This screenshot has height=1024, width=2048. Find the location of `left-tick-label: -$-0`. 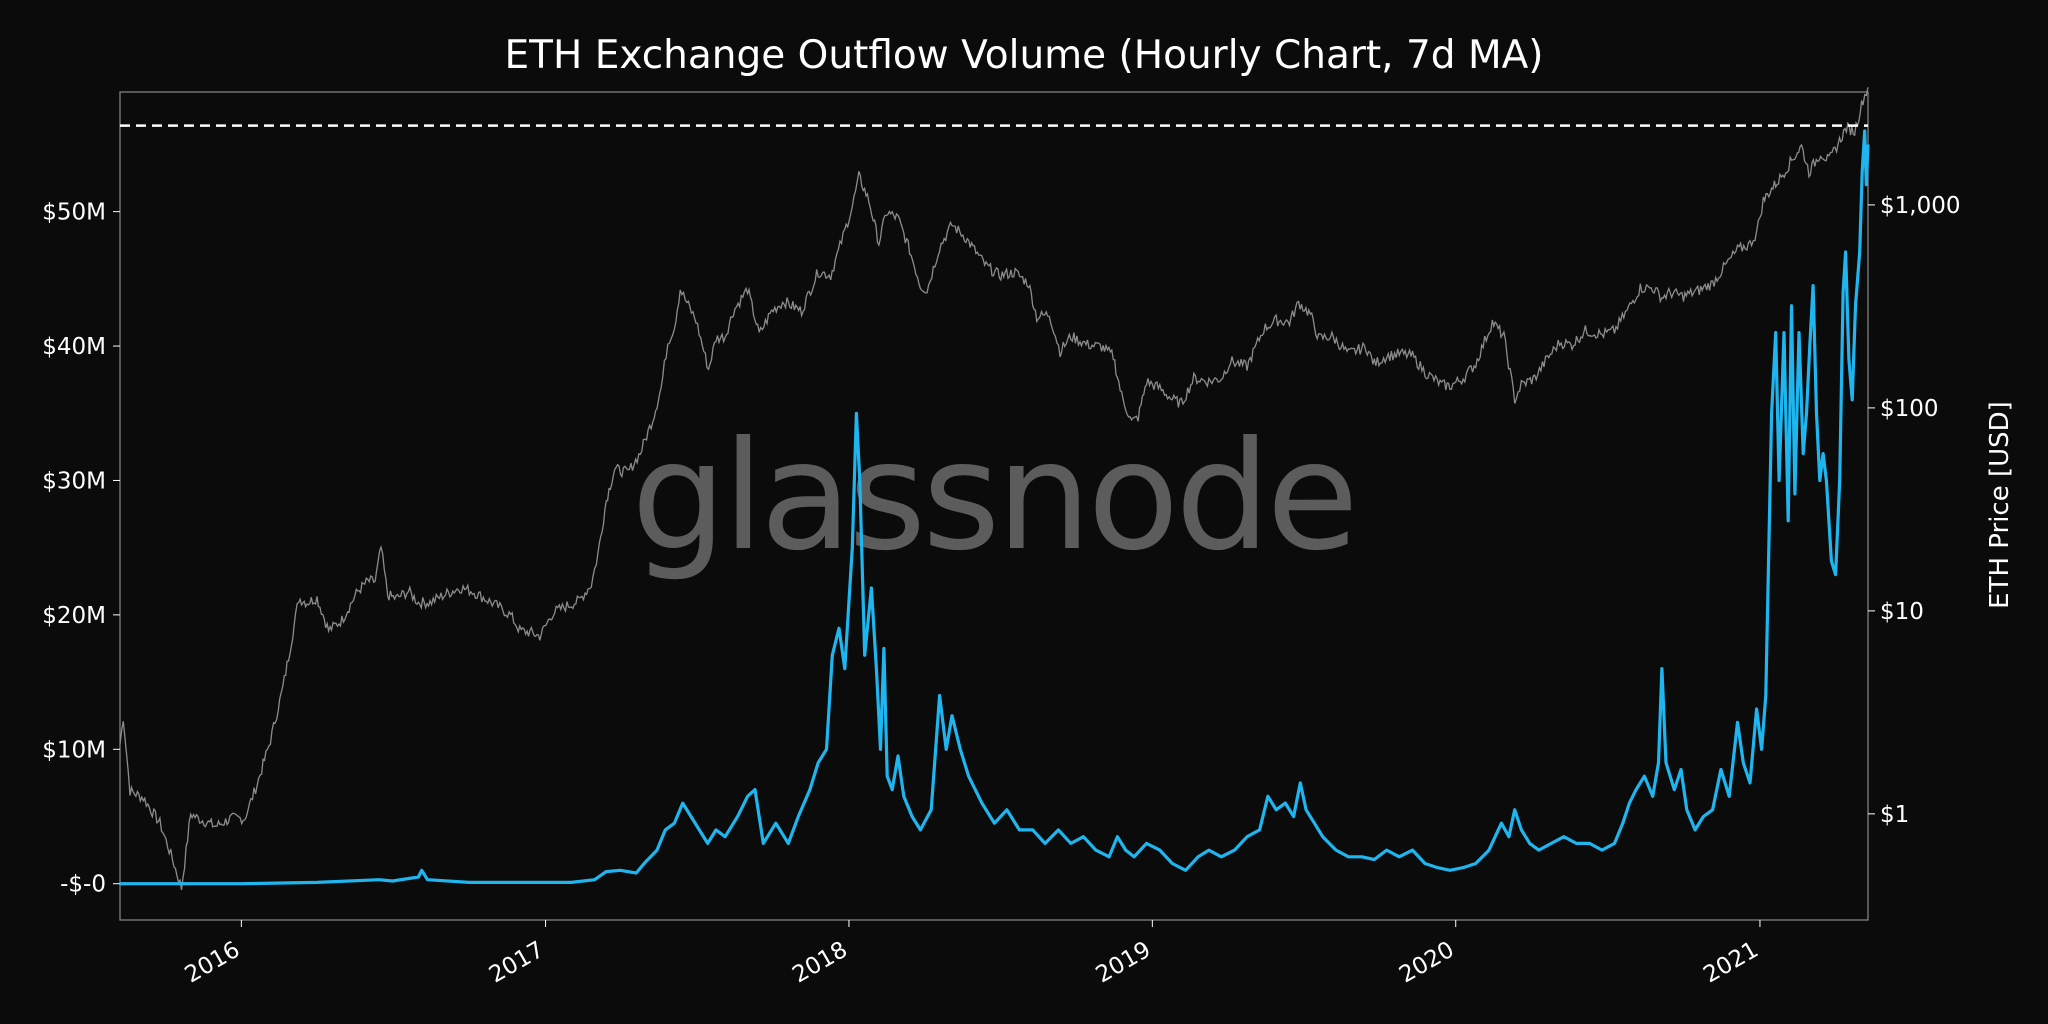

left-tick-label: -$-0 is located at coordinates (83, 885).